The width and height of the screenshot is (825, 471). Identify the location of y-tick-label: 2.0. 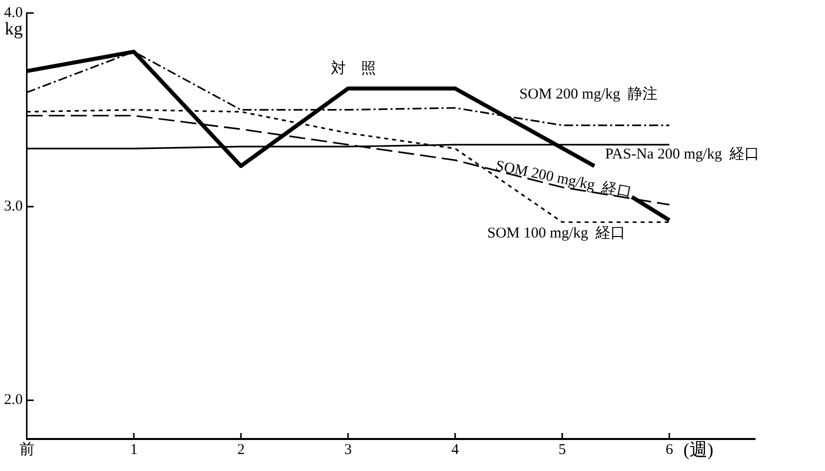
(13, 400).